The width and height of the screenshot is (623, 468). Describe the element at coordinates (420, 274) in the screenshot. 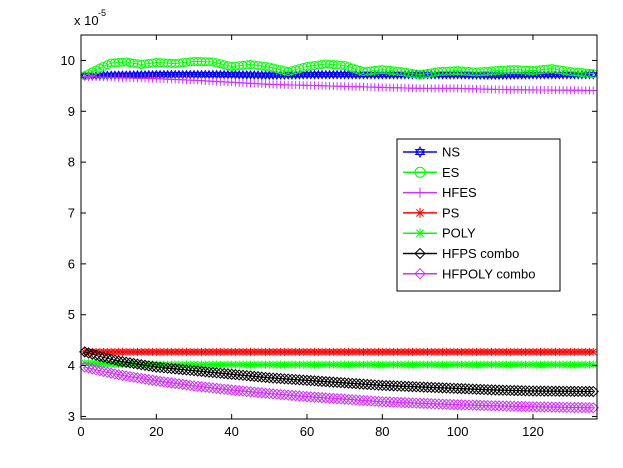

I see `legend-marker-hfpoly-combo` at that location.